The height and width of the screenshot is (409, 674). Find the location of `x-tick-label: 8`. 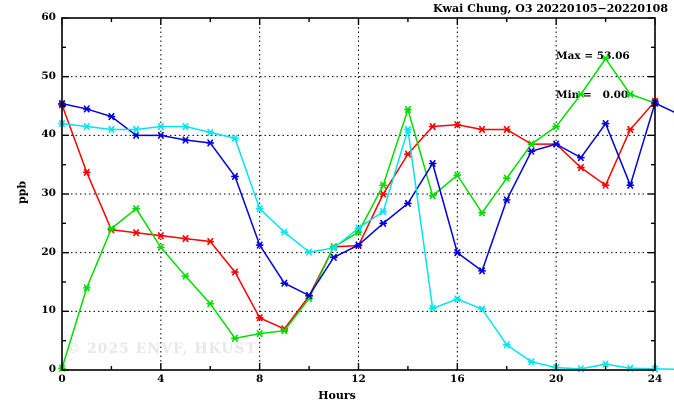

x-tick-label: 8 is located at coordinates (260, 379).